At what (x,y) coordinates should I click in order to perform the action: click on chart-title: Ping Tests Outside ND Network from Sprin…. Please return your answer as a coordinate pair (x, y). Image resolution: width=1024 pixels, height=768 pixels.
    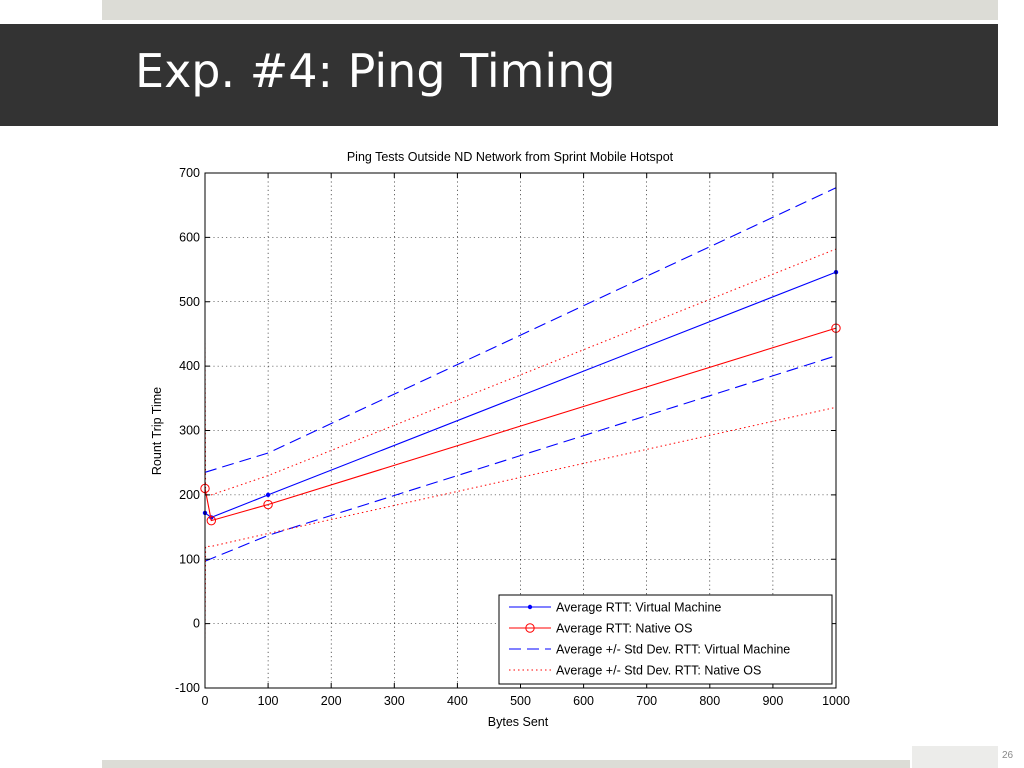
    Looking at the image, I should click on (510, 157).